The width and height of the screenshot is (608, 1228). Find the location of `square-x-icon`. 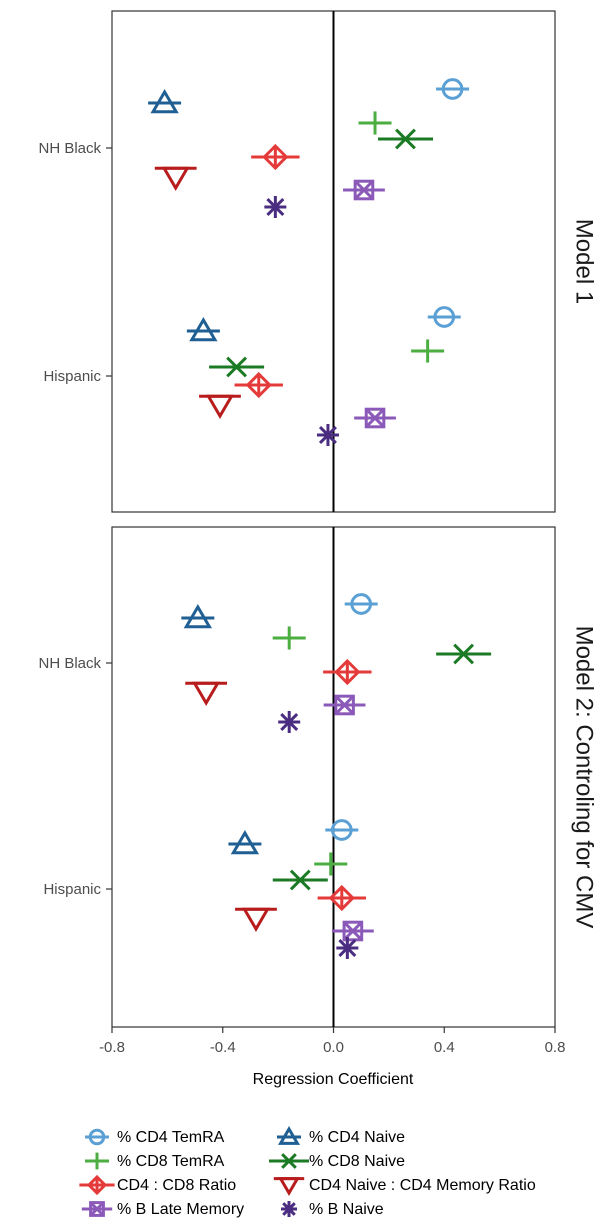

square-x-icon is located at coordinates (97, 1209).